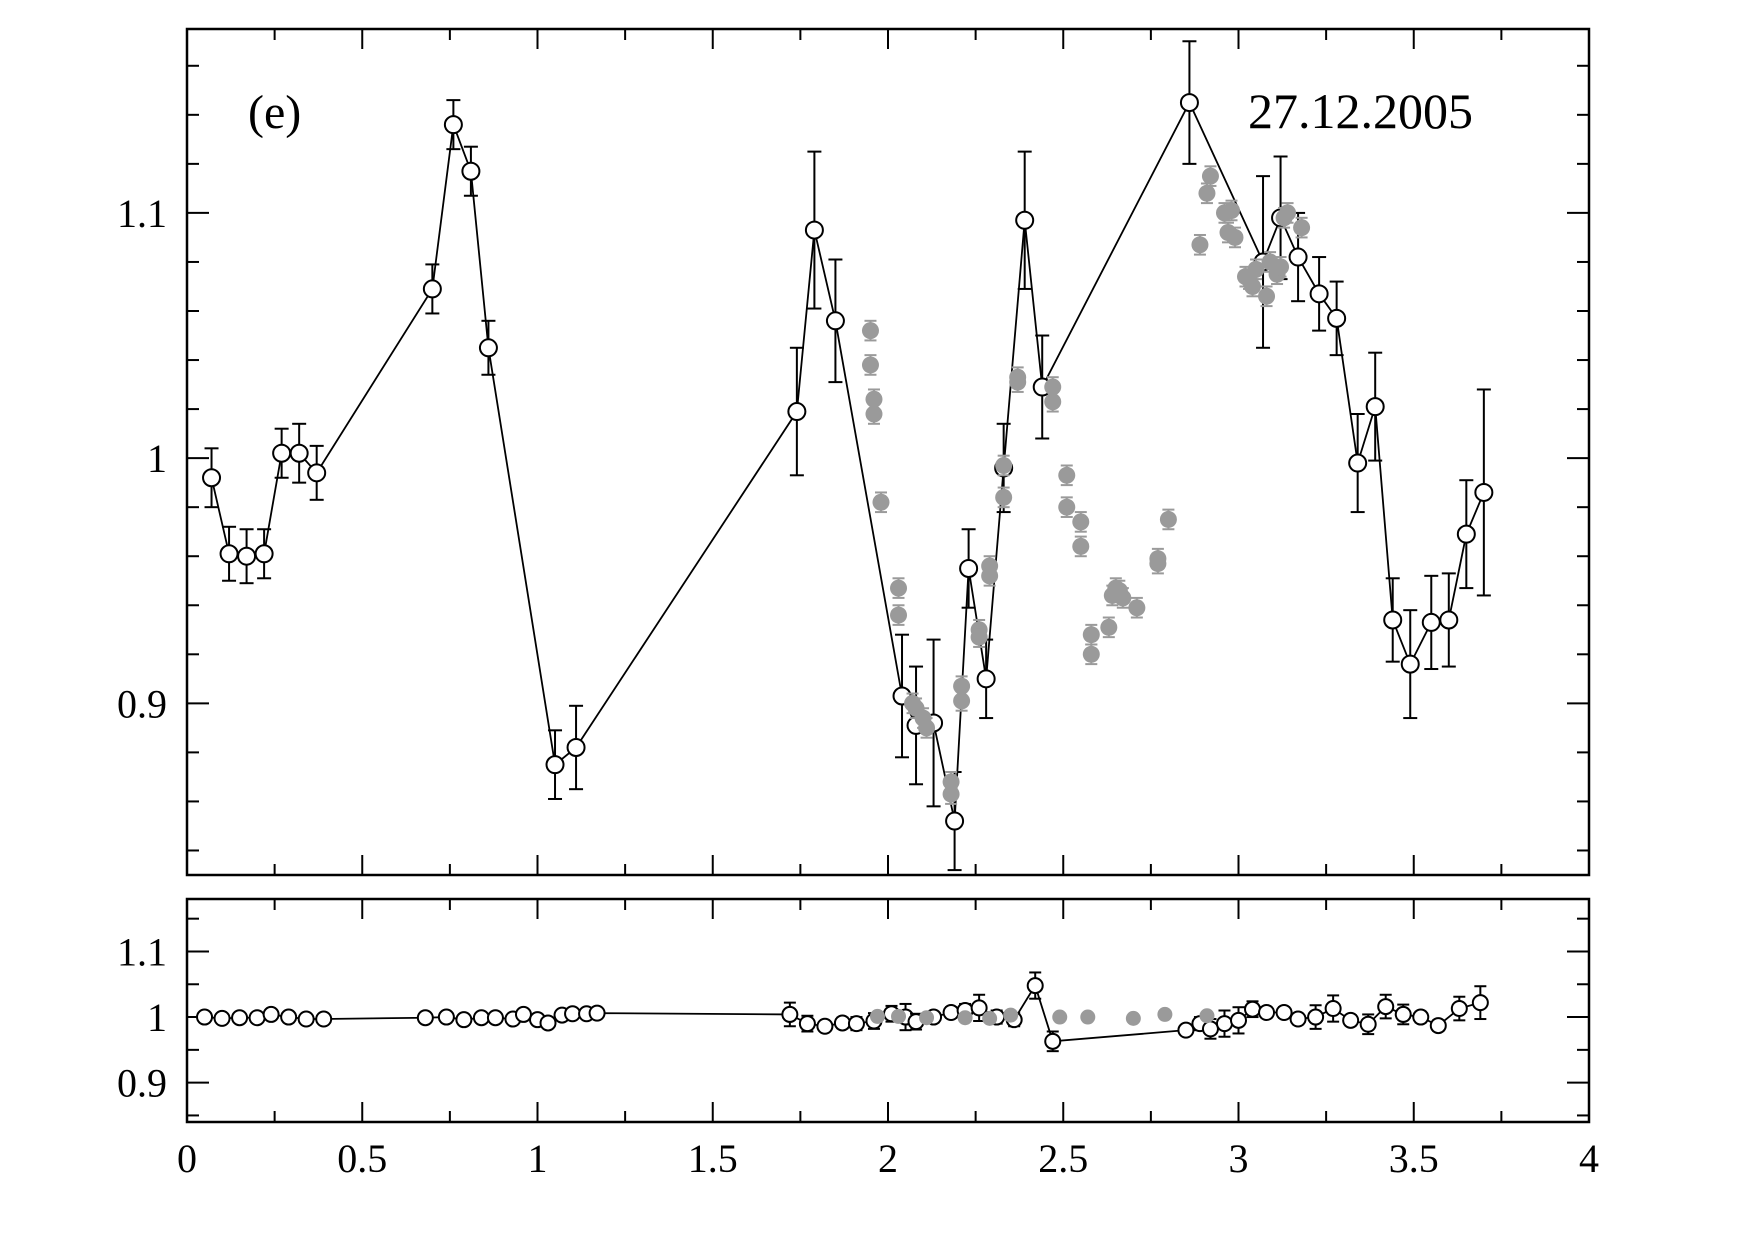 This screenshot has width=1756, height=1242. What do you see at coordinates (274, 112) in the screenshot?
I see `panel-label: (e)` at bounding box center [274, 112].